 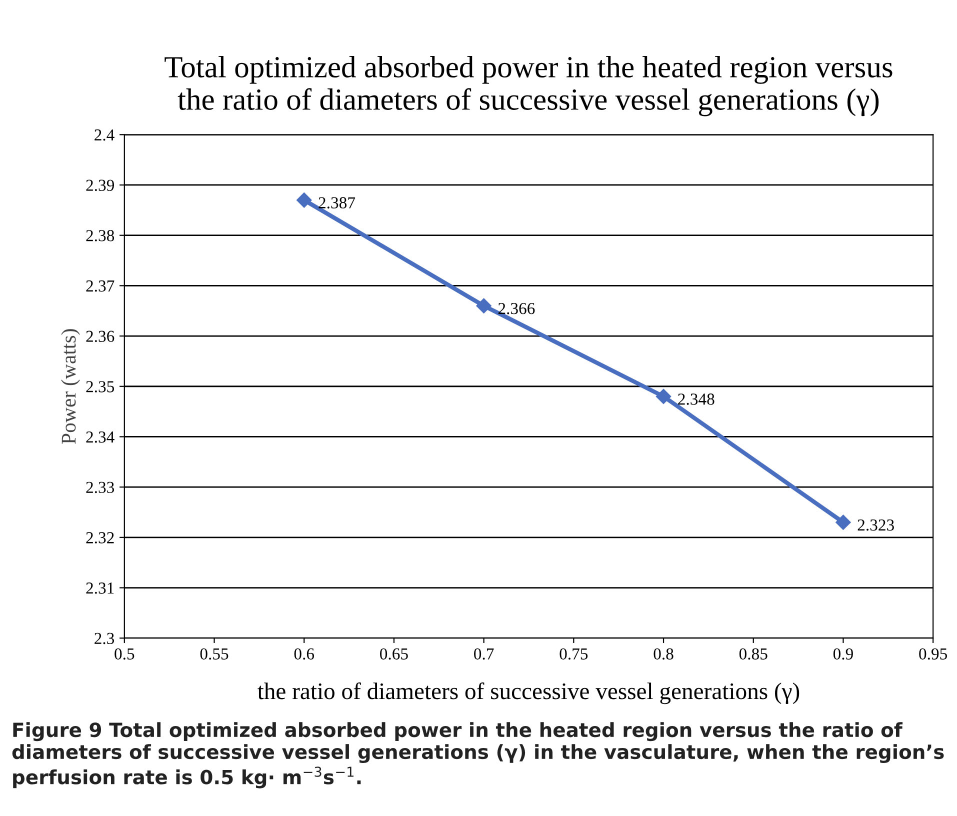 I want to click on y-tick-label: 2.3, so click(x=104, y=638).